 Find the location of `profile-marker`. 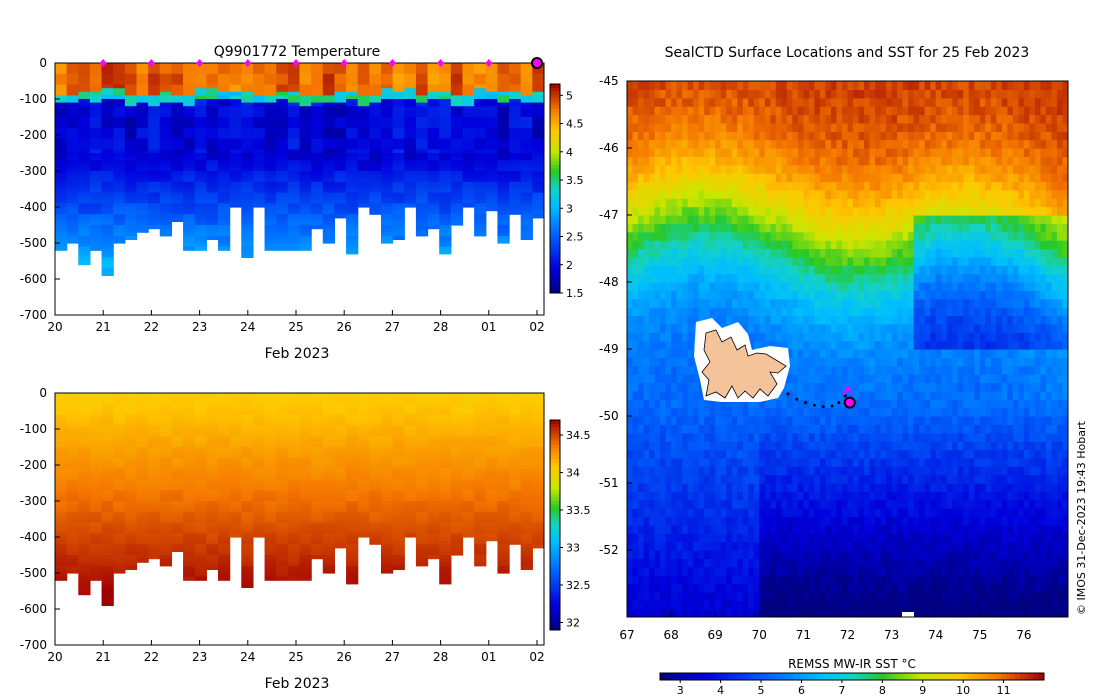

profile-marker is located at coordinates (296, 63).